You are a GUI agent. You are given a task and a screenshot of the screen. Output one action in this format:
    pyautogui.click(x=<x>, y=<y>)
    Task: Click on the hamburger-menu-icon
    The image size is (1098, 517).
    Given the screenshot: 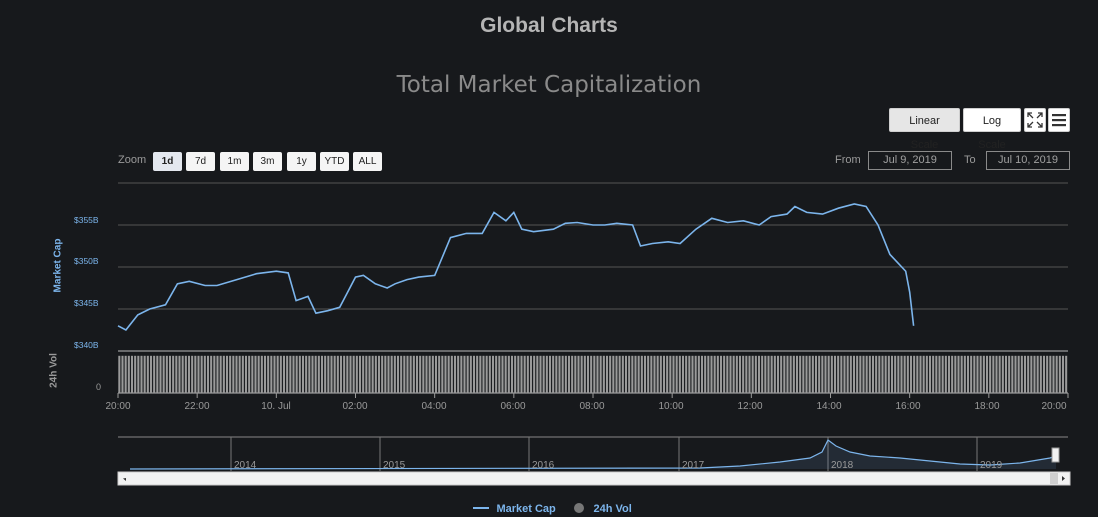 What is the action you would take?
    pyautogui.click(x=1059, y=120)
    